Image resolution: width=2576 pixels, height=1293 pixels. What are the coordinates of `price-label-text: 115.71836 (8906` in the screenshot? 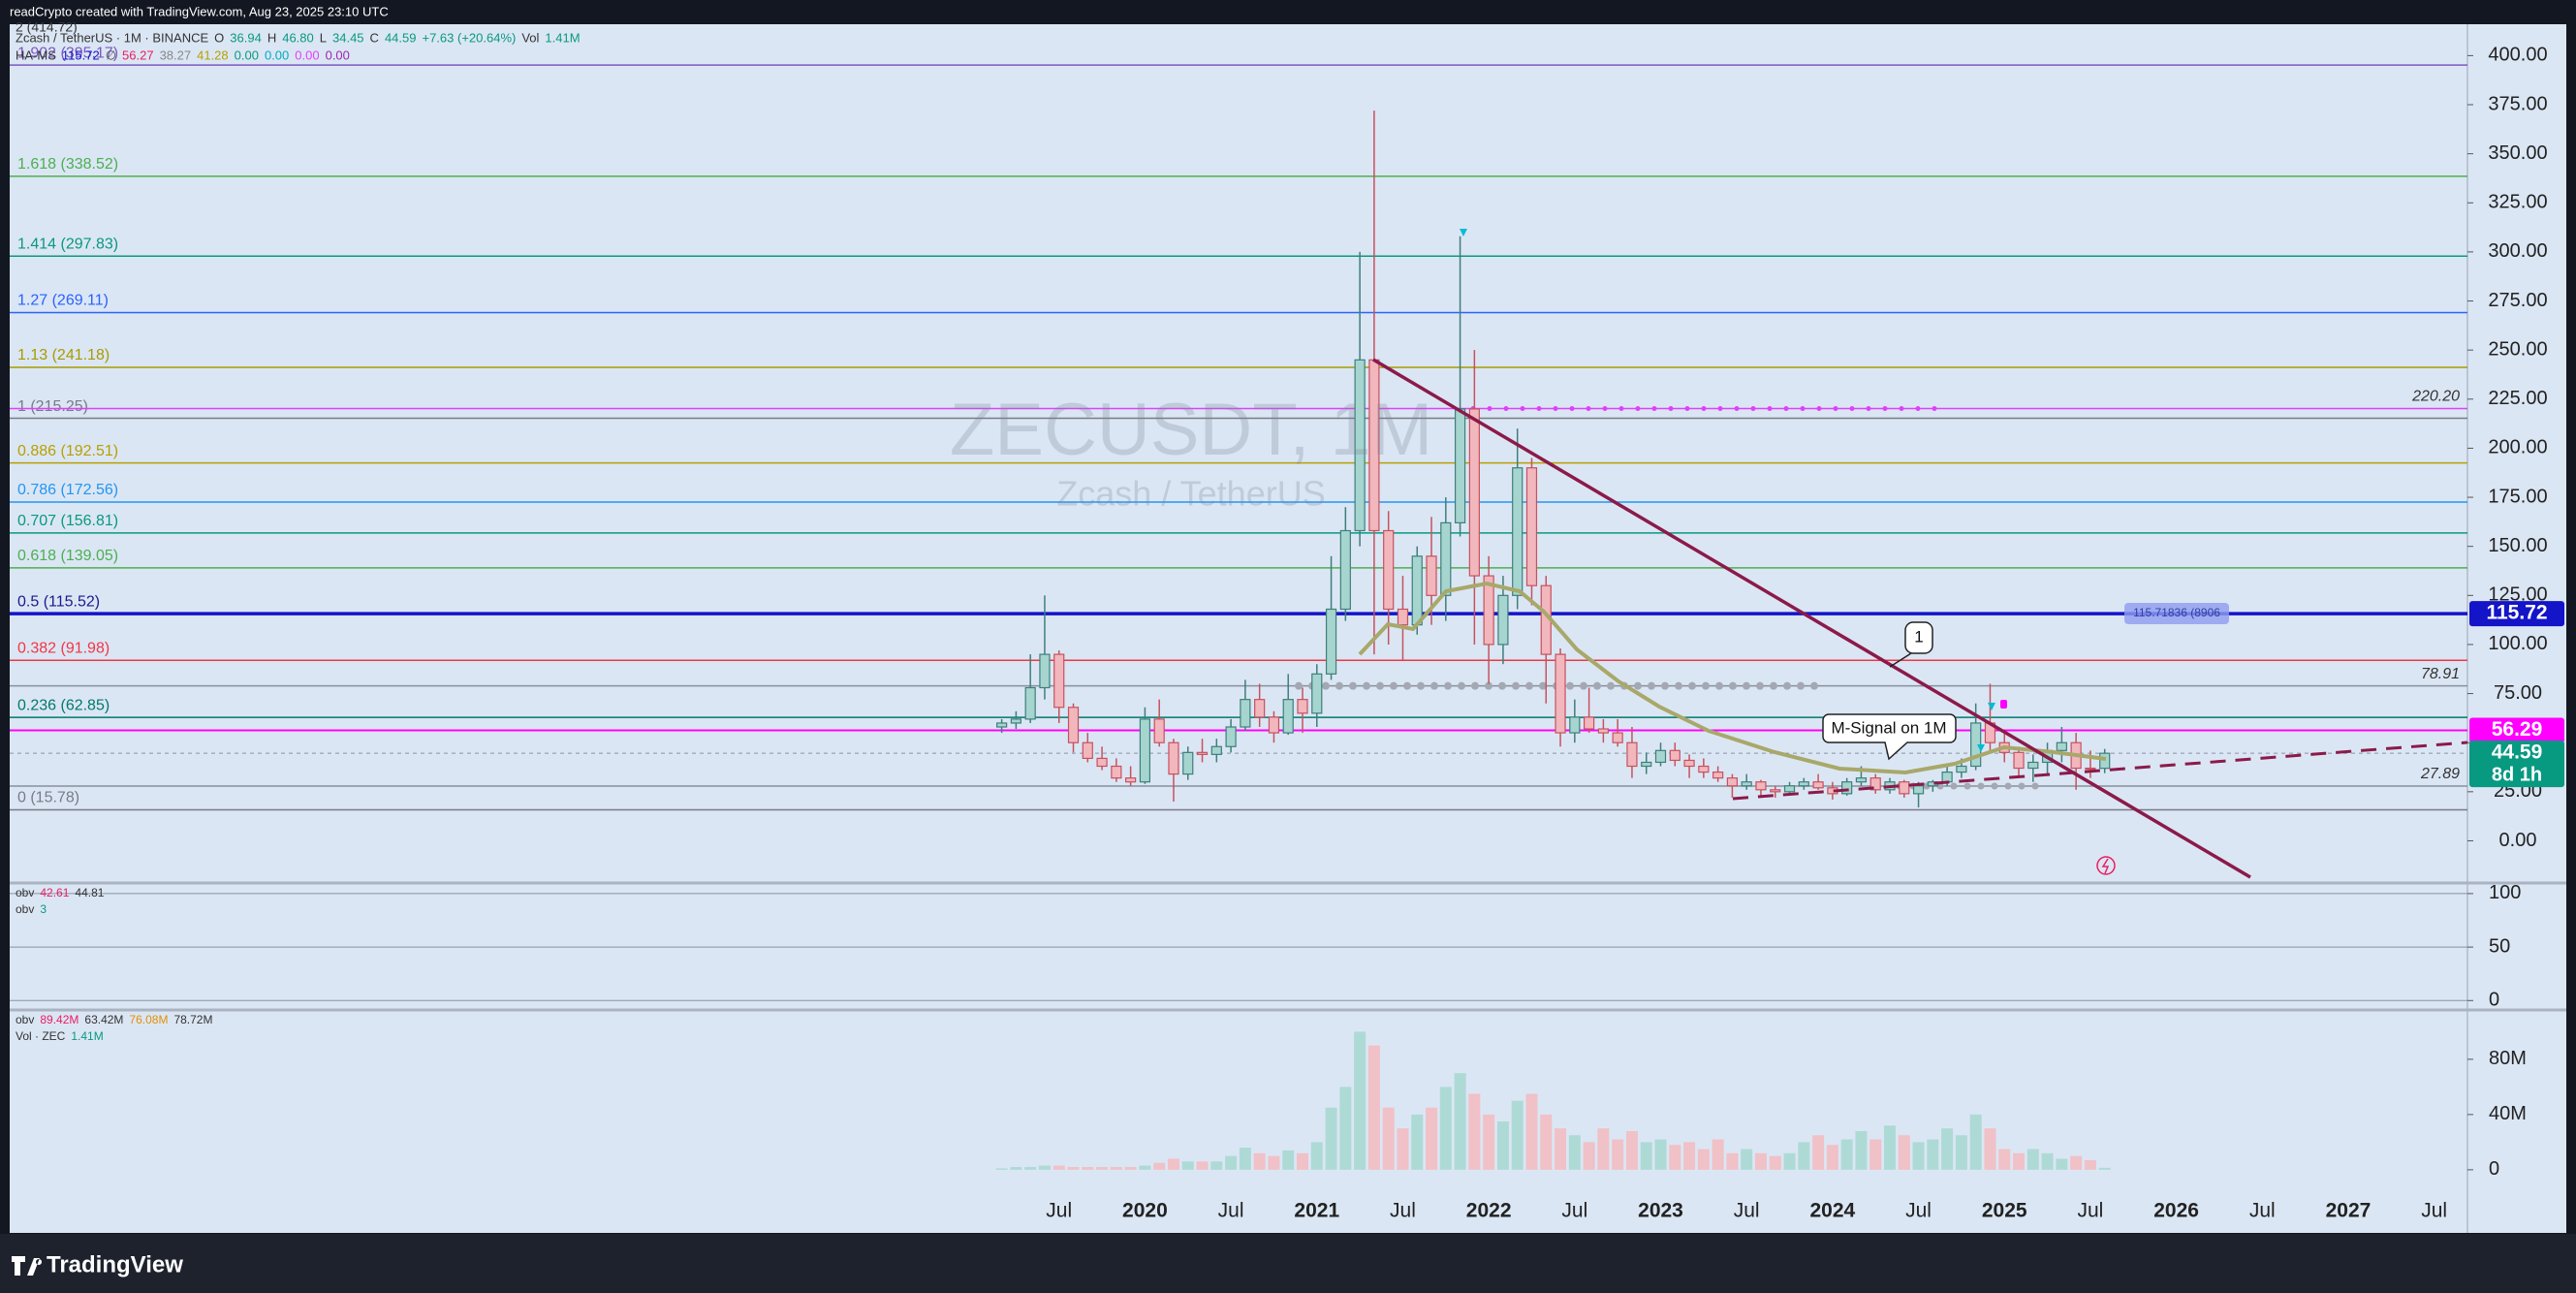 It's located at (2176, 612).